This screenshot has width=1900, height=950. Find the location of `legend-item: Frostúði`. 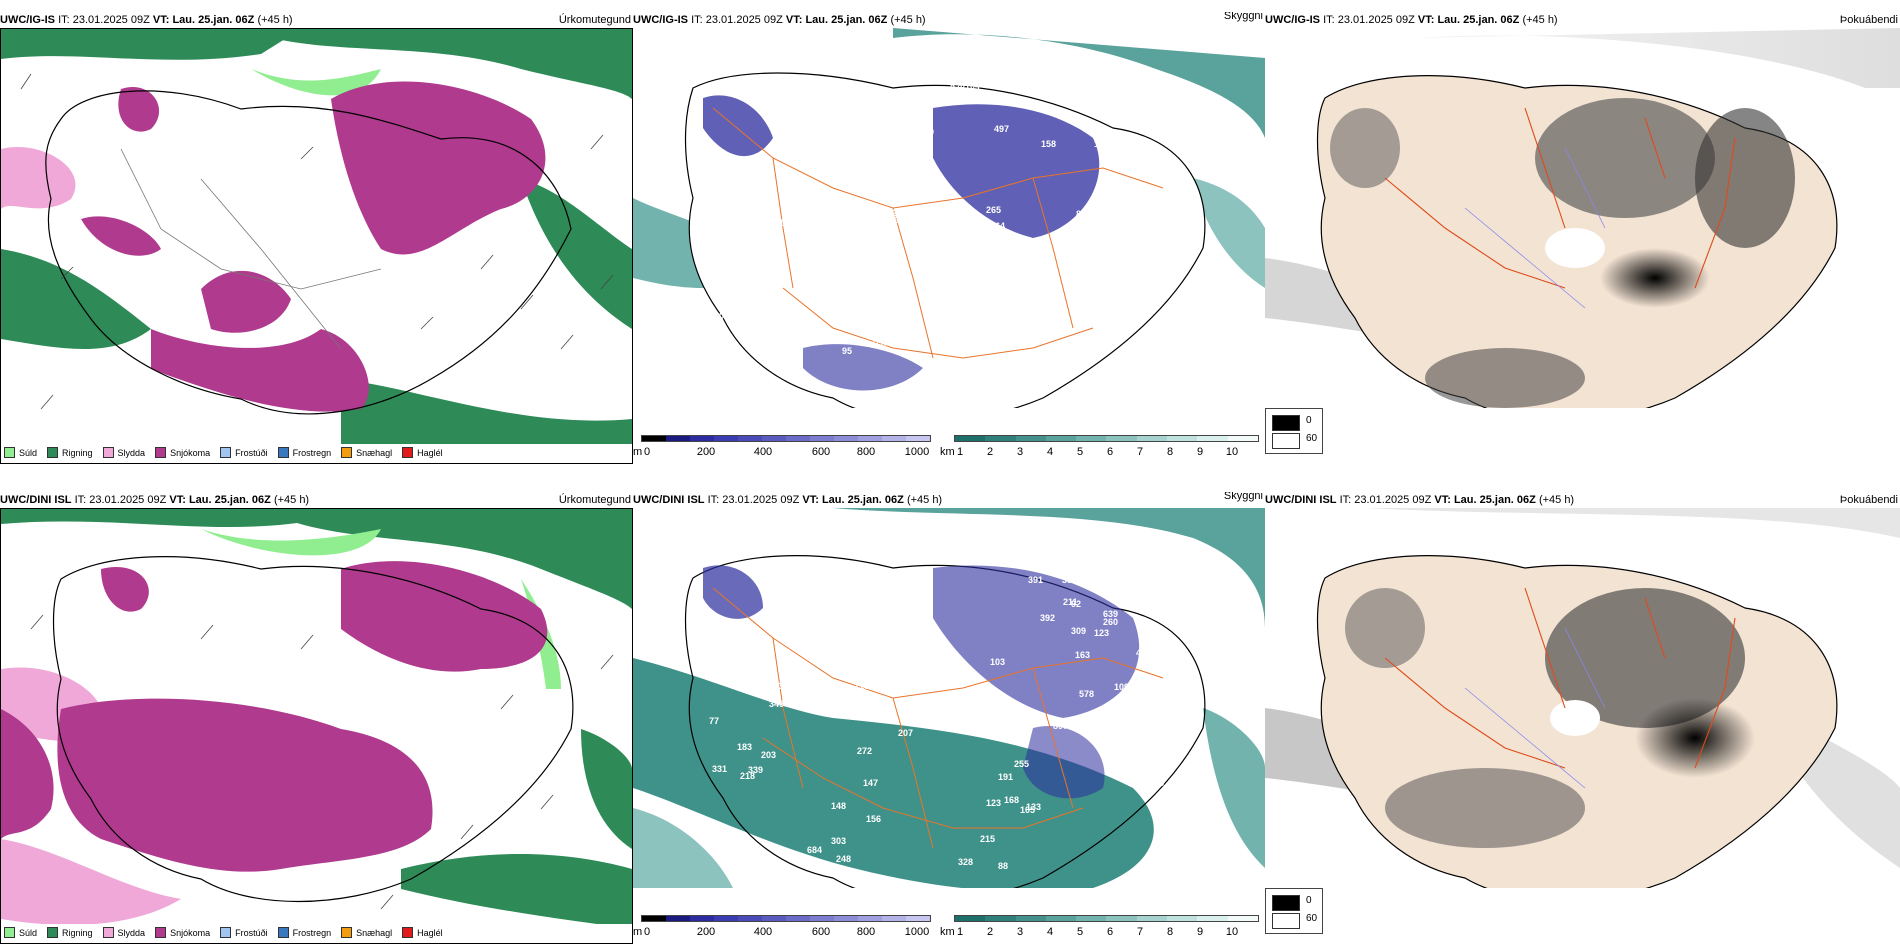

legend-item: Frostúði is located at coordinates (244, 452).